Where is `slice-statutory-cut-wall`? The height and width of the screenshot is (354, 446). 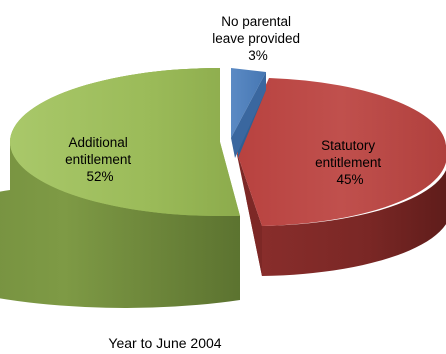 slice-statutory-cut-wall is located at coordinates (249, 213).